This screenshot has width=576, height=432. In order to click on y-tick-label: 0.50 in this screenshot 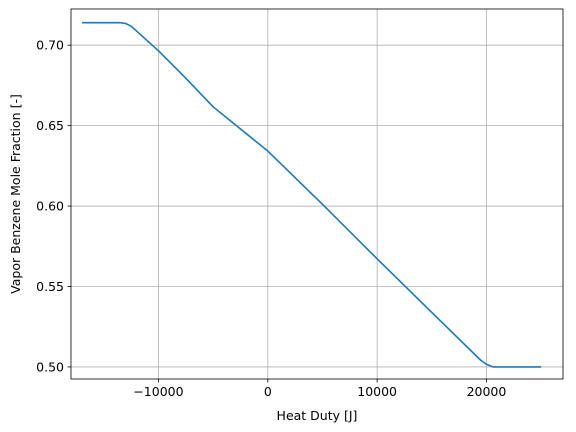, I will do `click(50, 366)`.